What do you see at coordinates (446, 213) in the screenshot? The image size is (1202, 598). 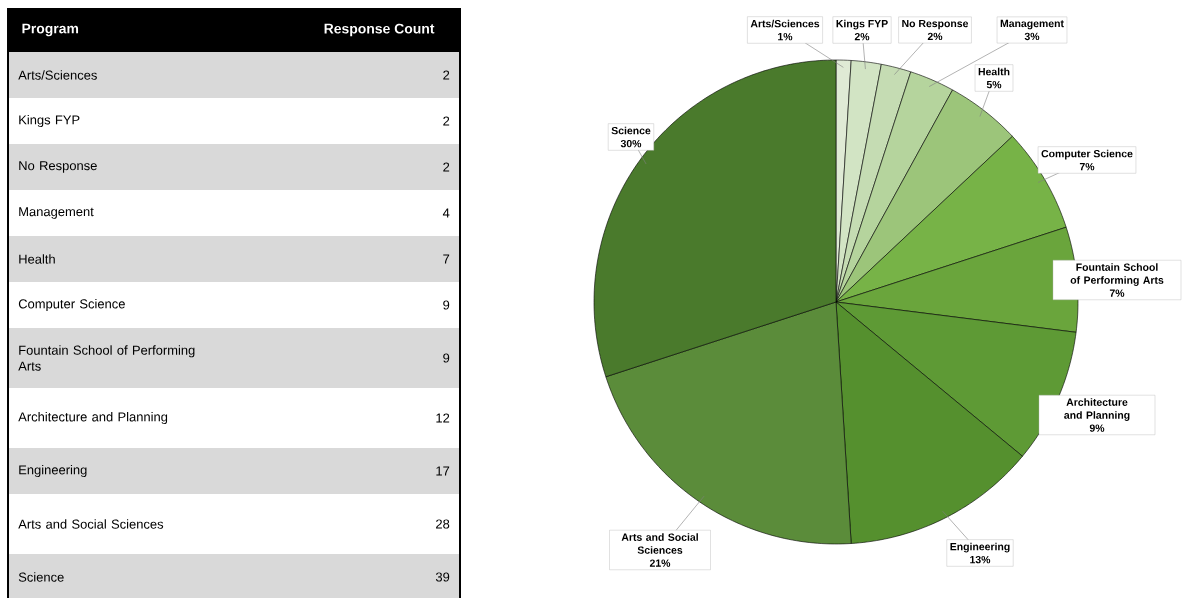 I see `data-label: 4` at bounding box center [446, 213].